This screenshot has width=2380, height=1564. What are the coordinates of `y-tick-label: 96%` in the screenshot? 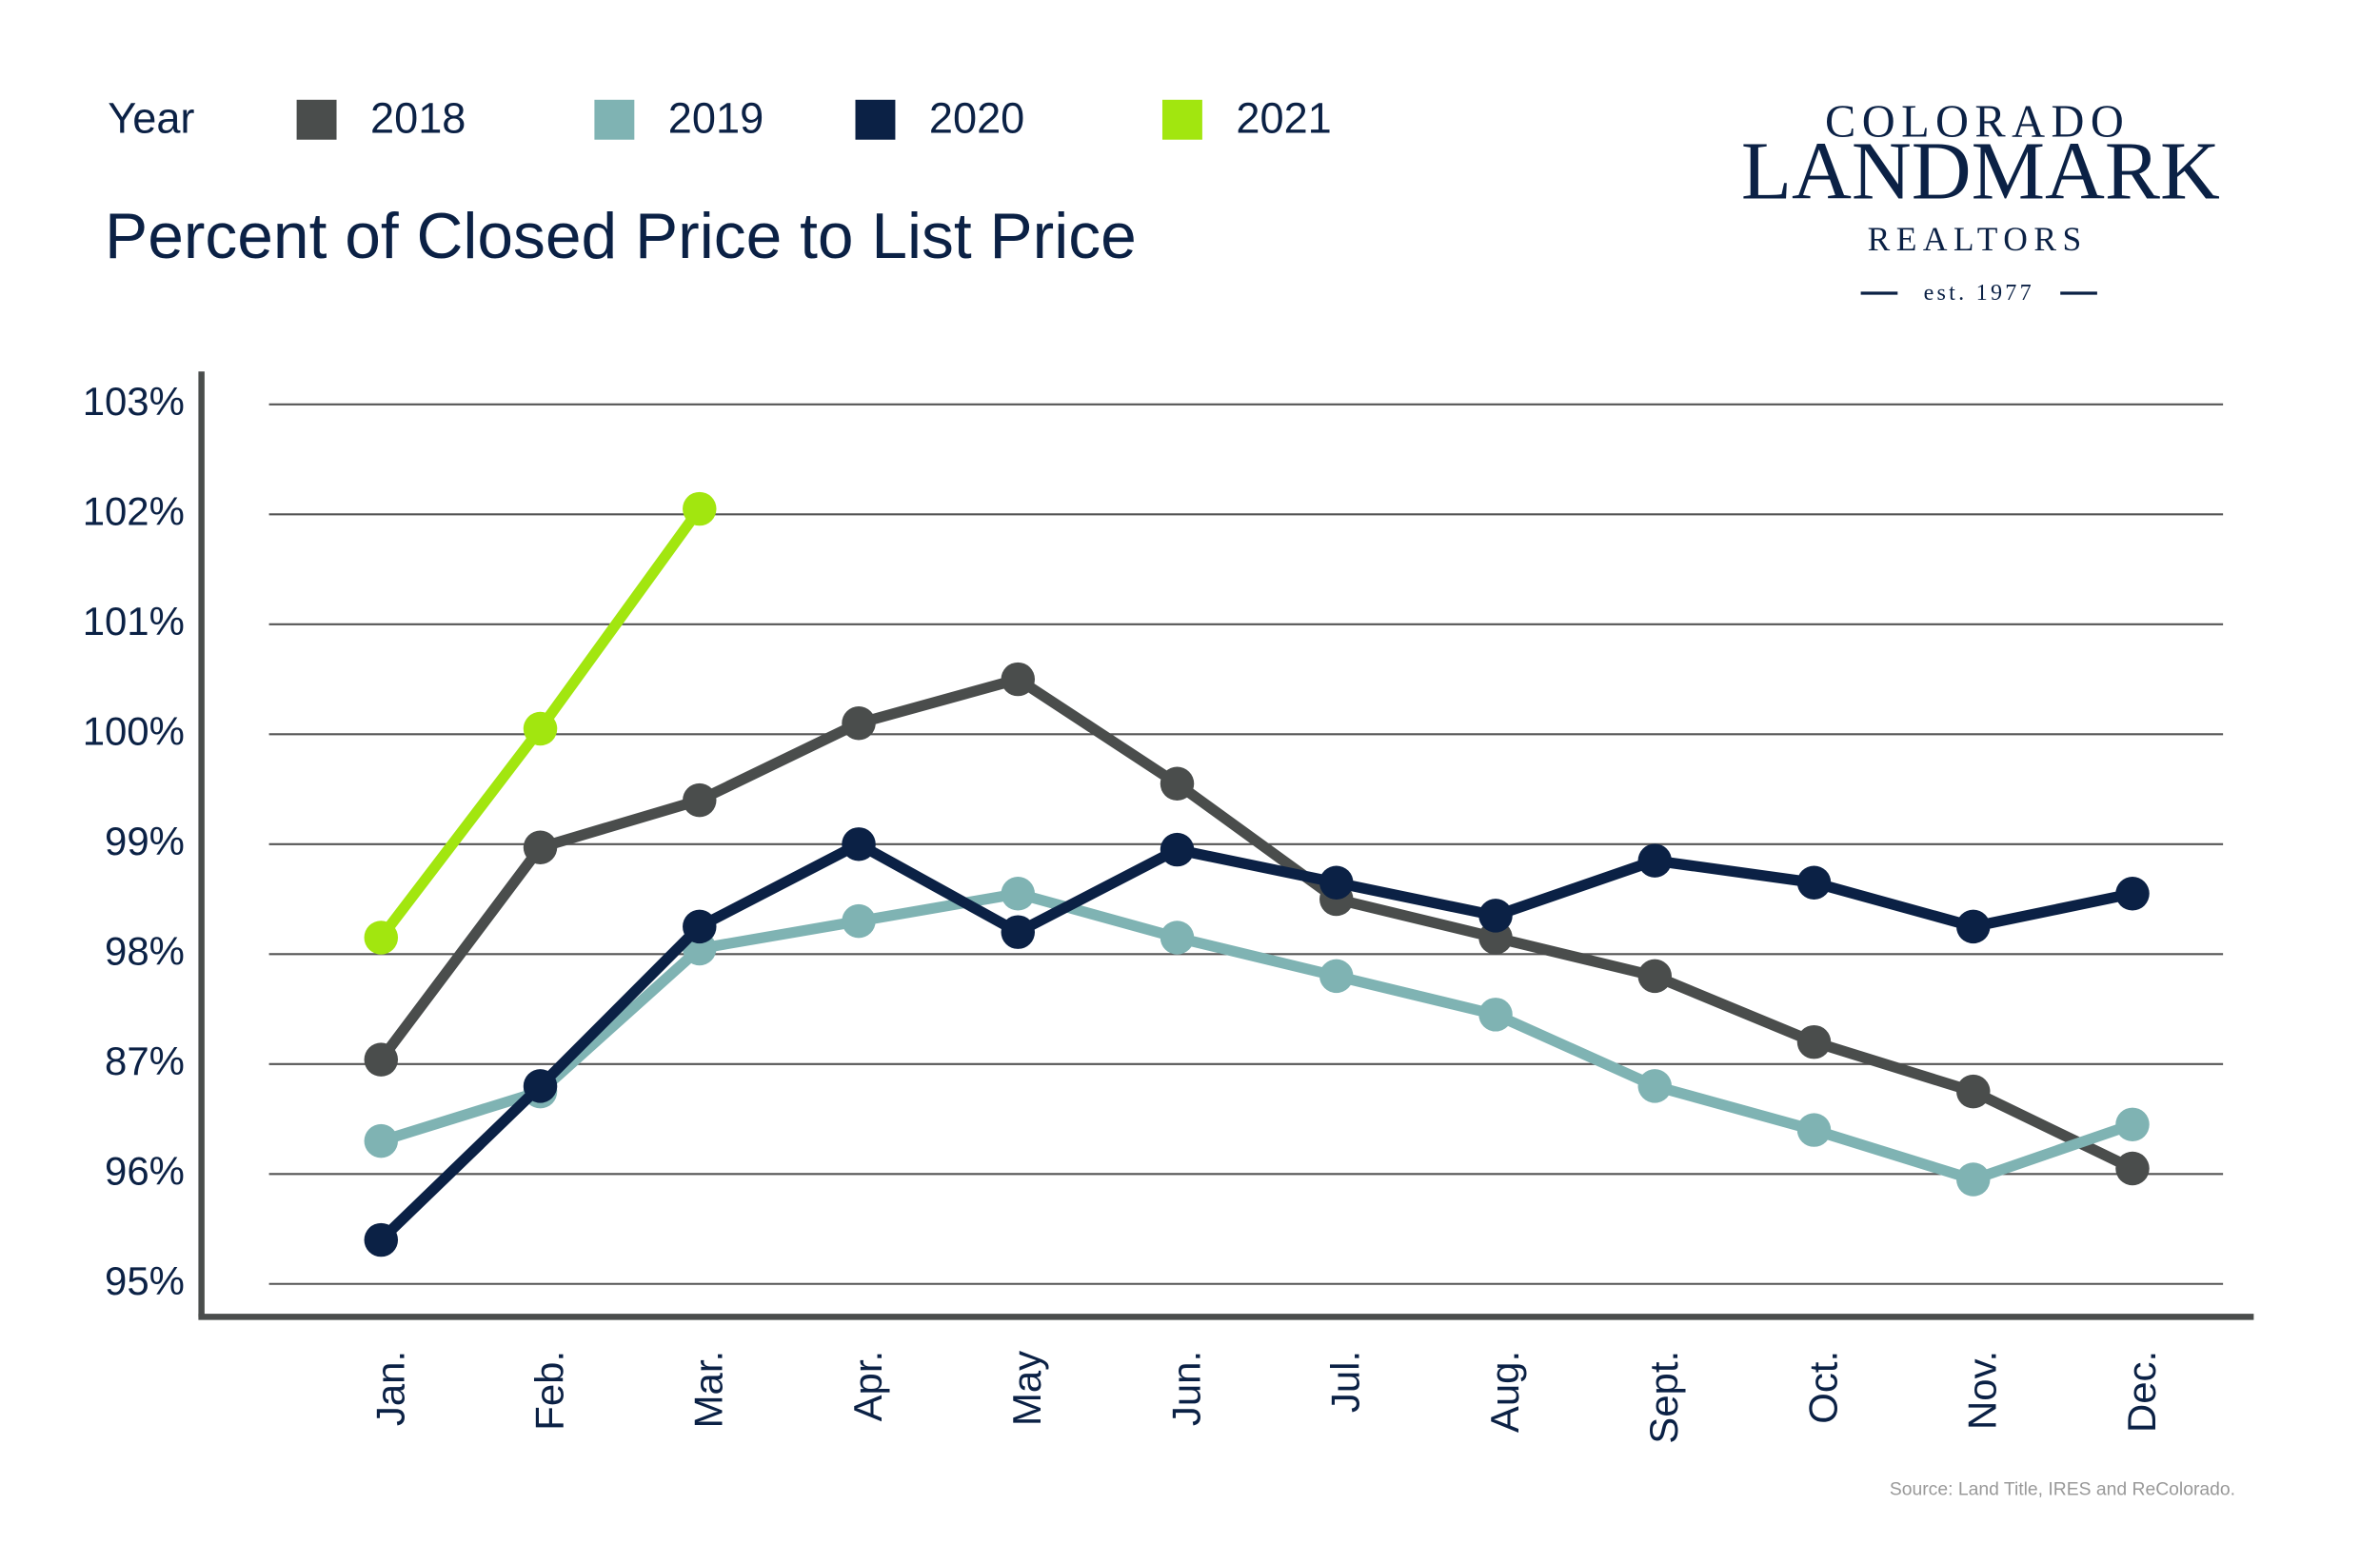 It's located at (145, 1170).